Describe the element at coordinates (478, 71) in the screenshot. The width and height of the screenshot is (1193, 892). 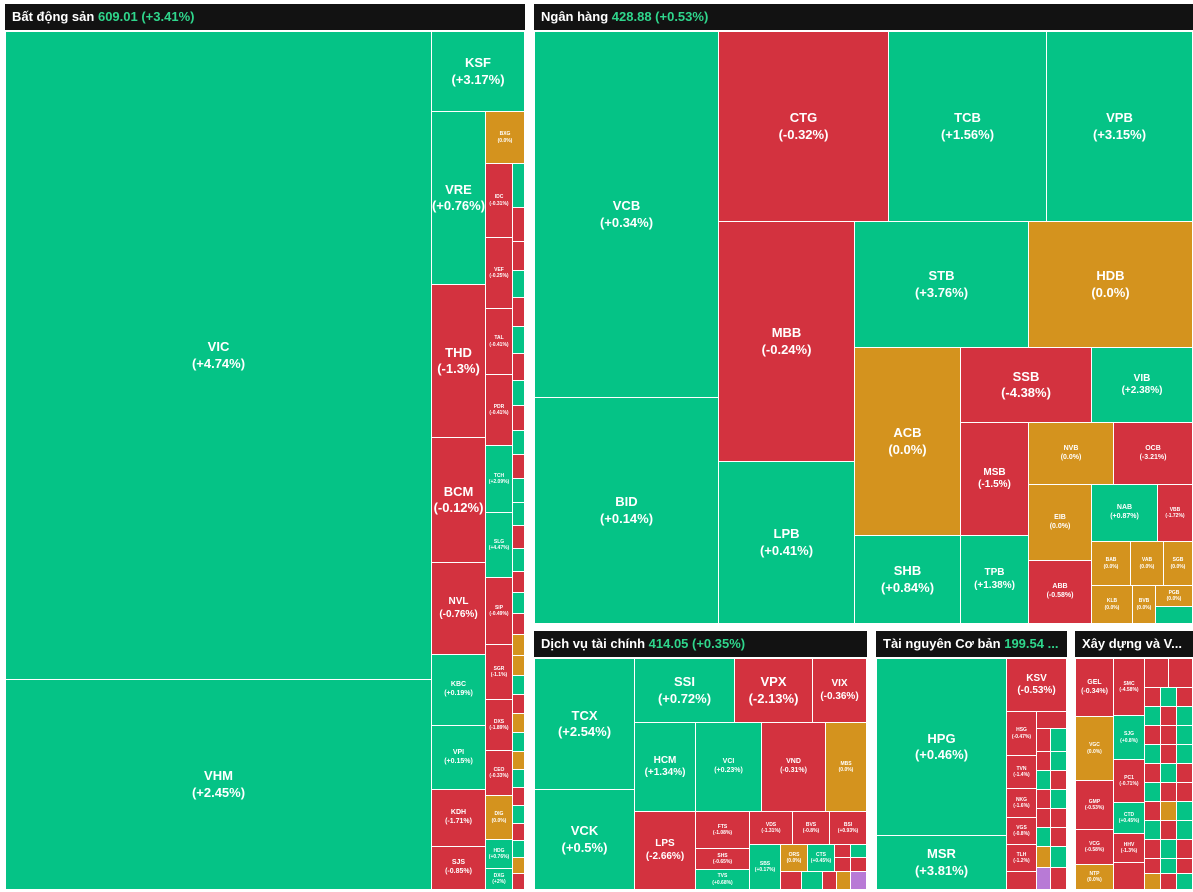
I see `stock-tile: KSF (+3.17%)` at that location.